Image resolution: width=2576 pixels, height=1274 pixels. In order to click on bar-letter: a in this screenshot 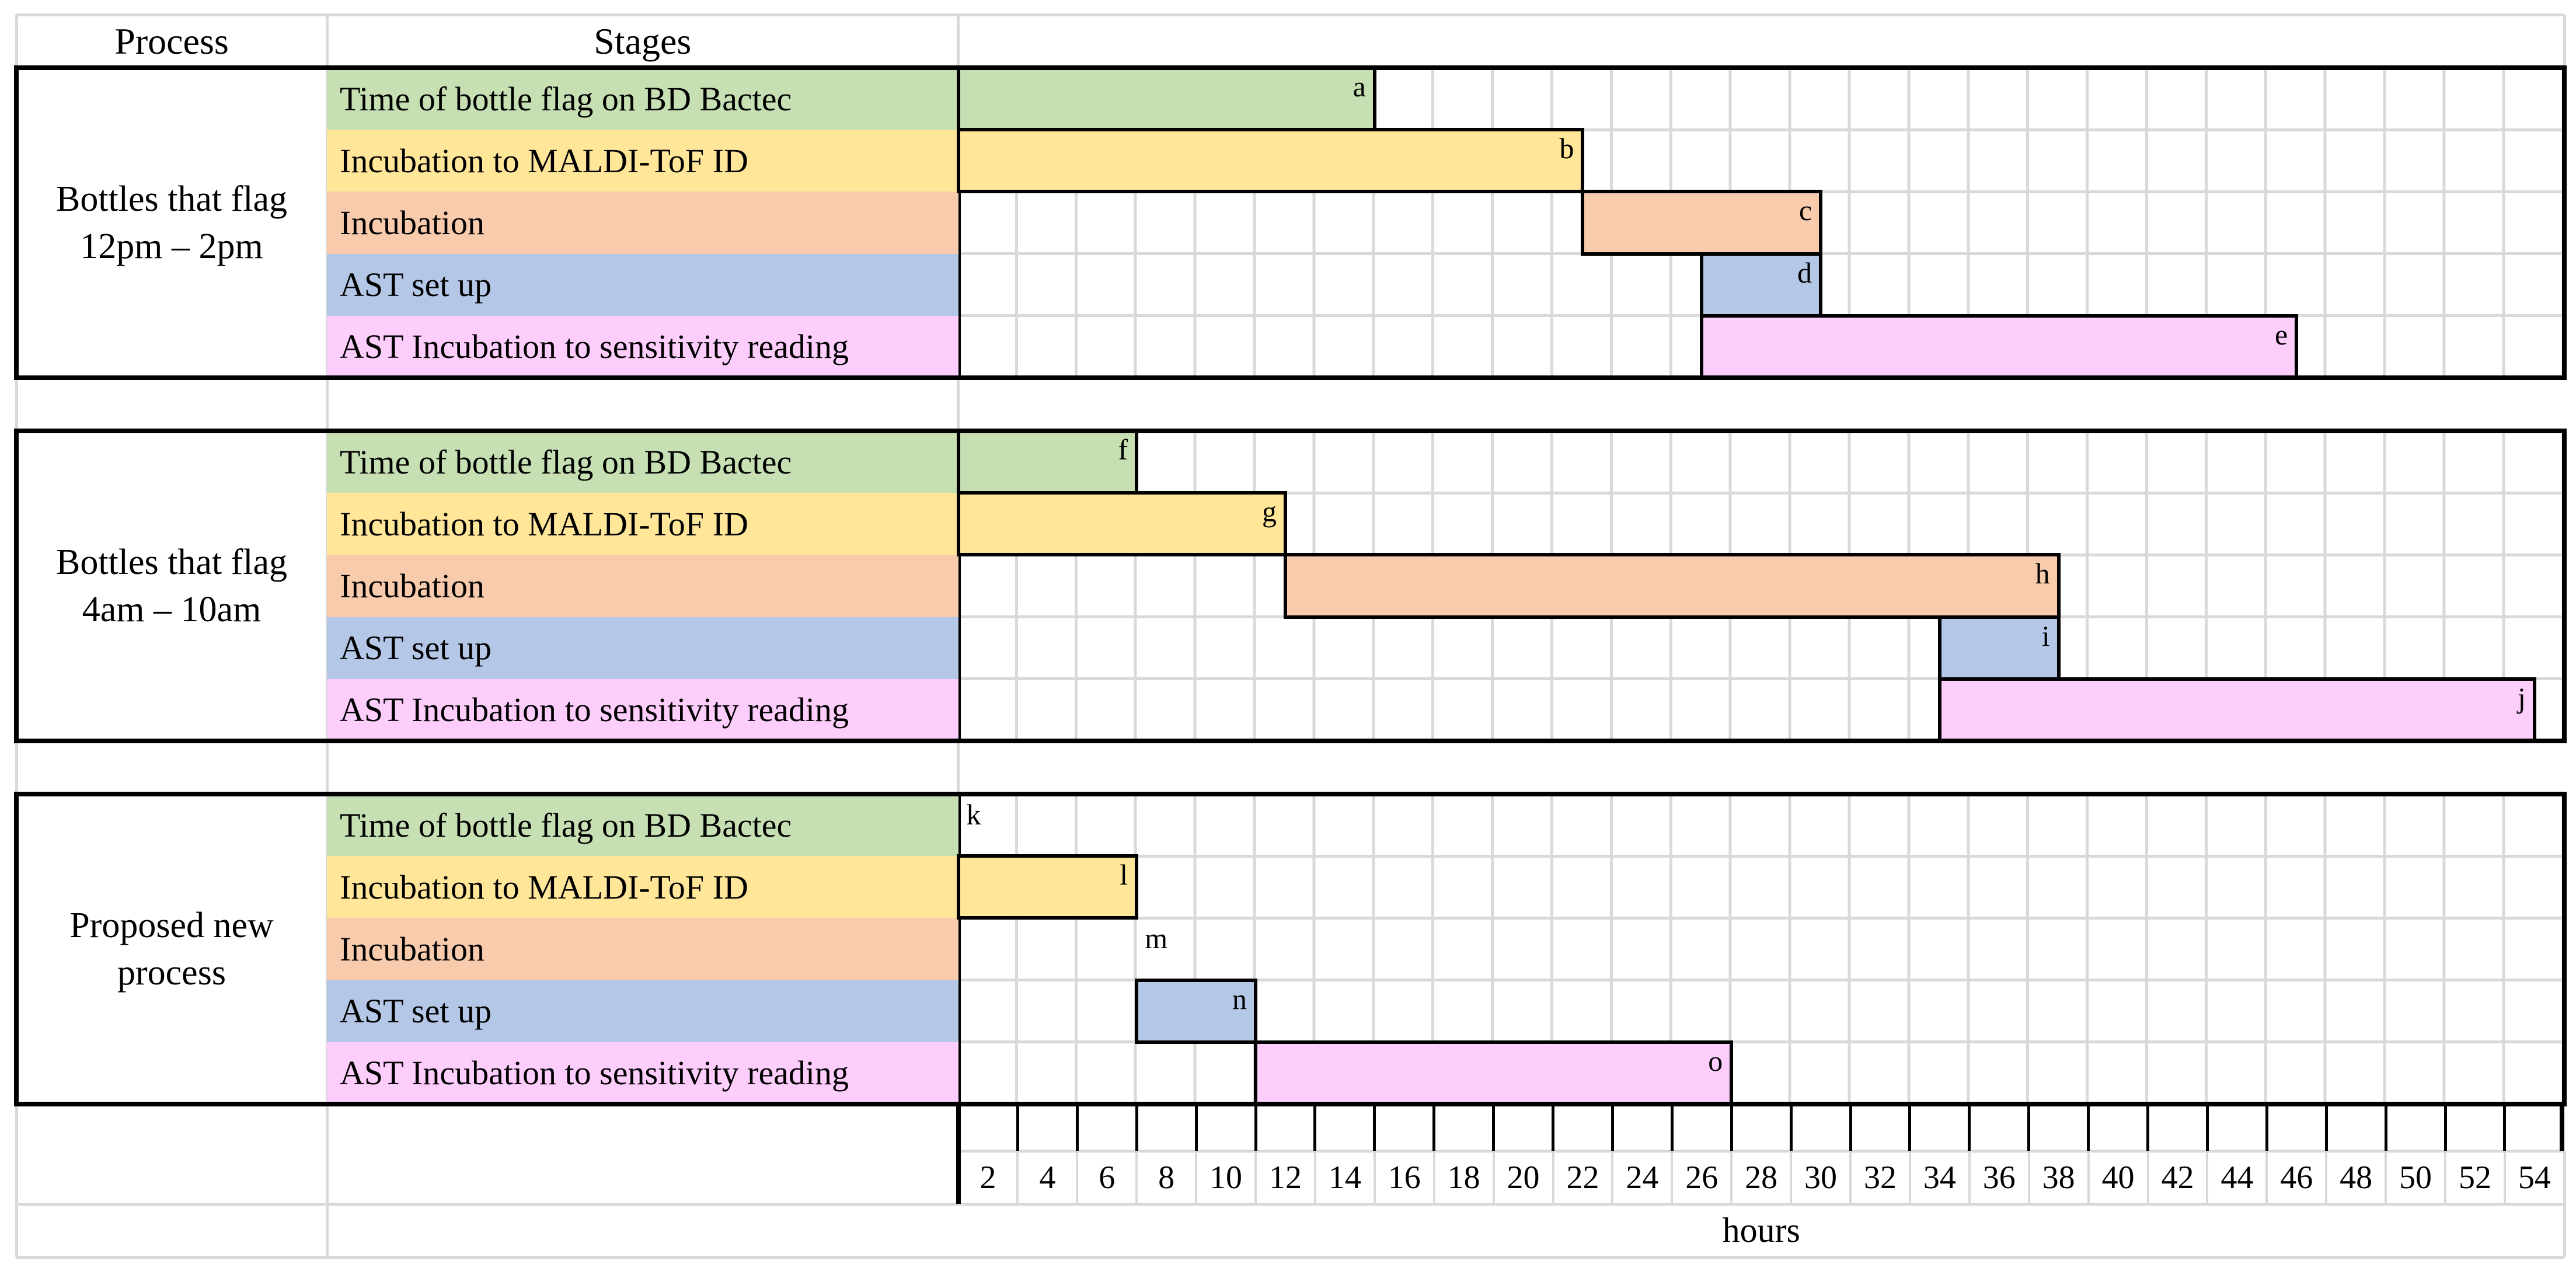, I will do `click(1360, 86)`.